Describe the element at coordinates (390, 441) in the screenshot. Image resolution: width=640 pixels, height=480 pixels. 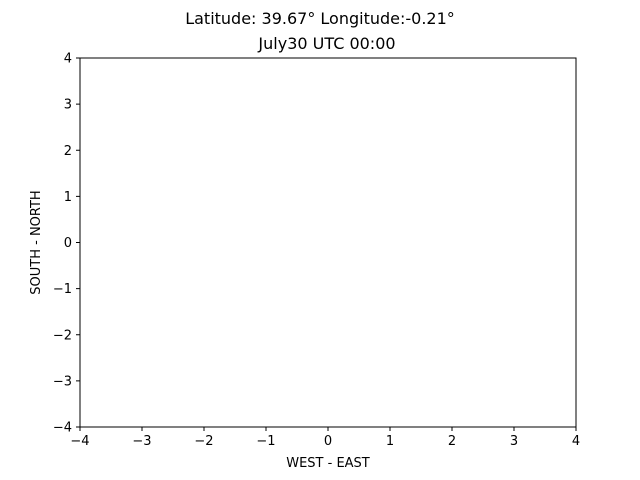
I see `x-tick-label: 1` at that location.